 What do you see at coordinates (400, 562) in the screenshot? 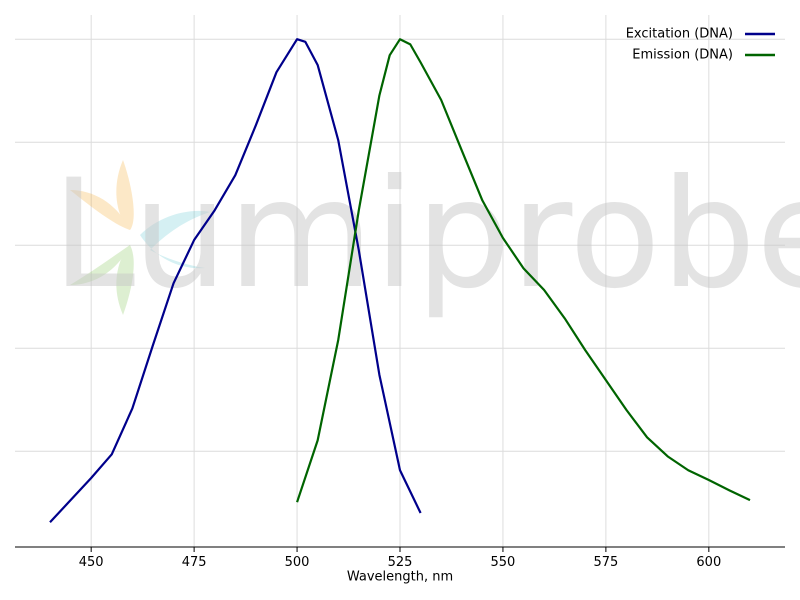
I see `x-tick-label: 525` at bounding box center [400, 562].